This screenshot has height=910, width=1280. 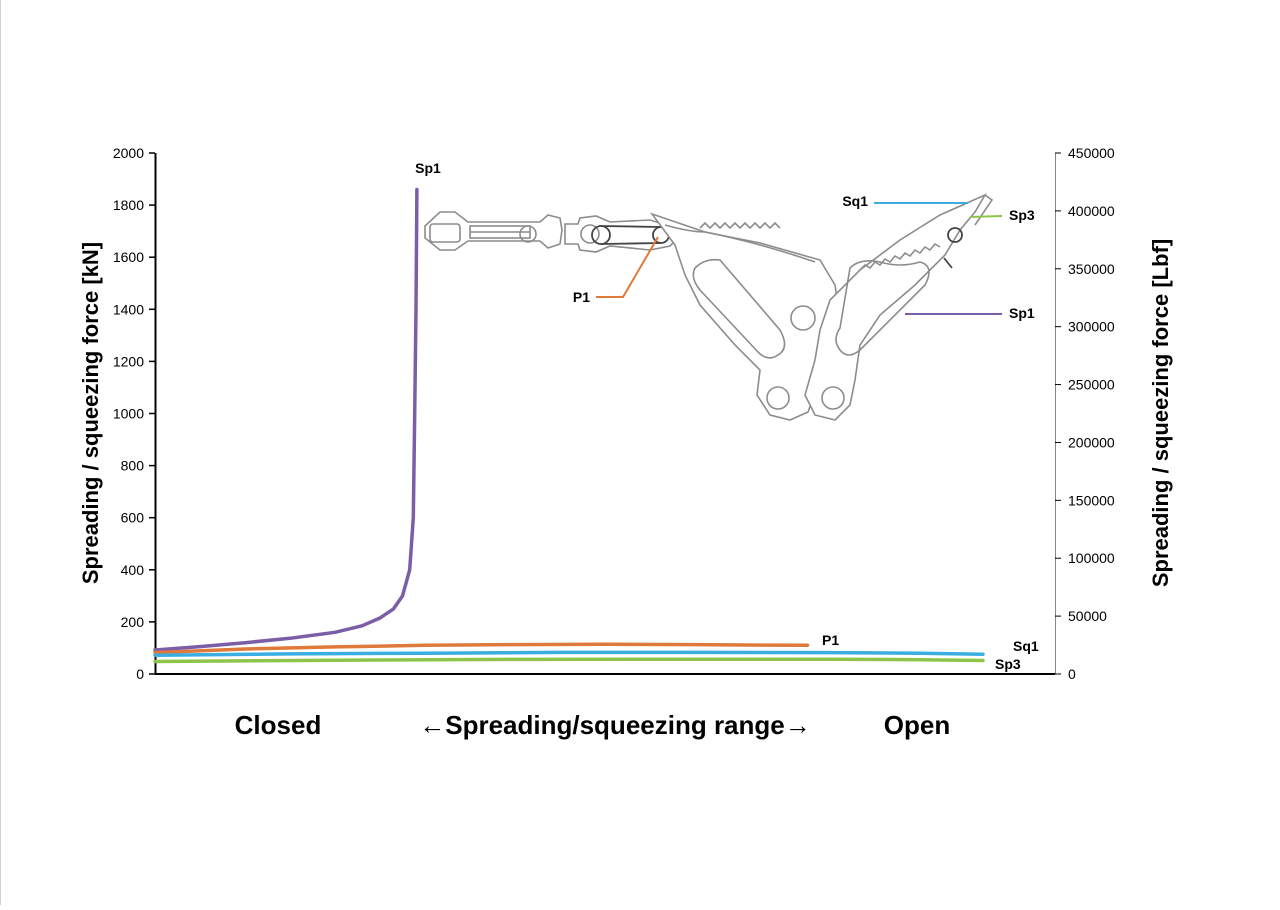 I want to click on sq1-series-label: Sq1, so click(x=1026, y=646).